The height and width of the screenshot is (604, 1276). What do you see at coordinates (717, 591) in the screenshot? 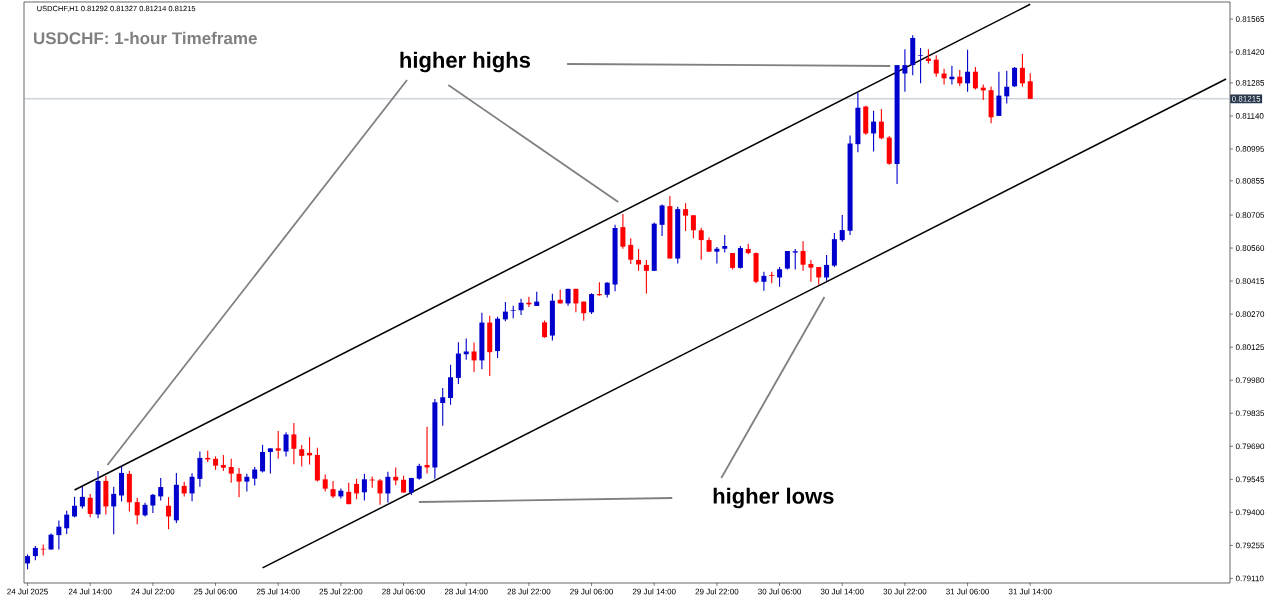
I see `x-tick-label: 29 Jul 22:00` at bounding box center [717, 591].